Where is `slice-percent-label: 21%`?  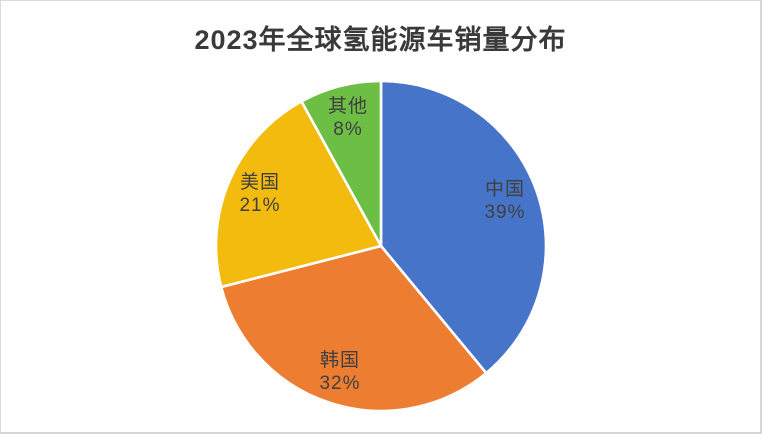
slice-percent-label: 21% is located at coordinates (260, 205).